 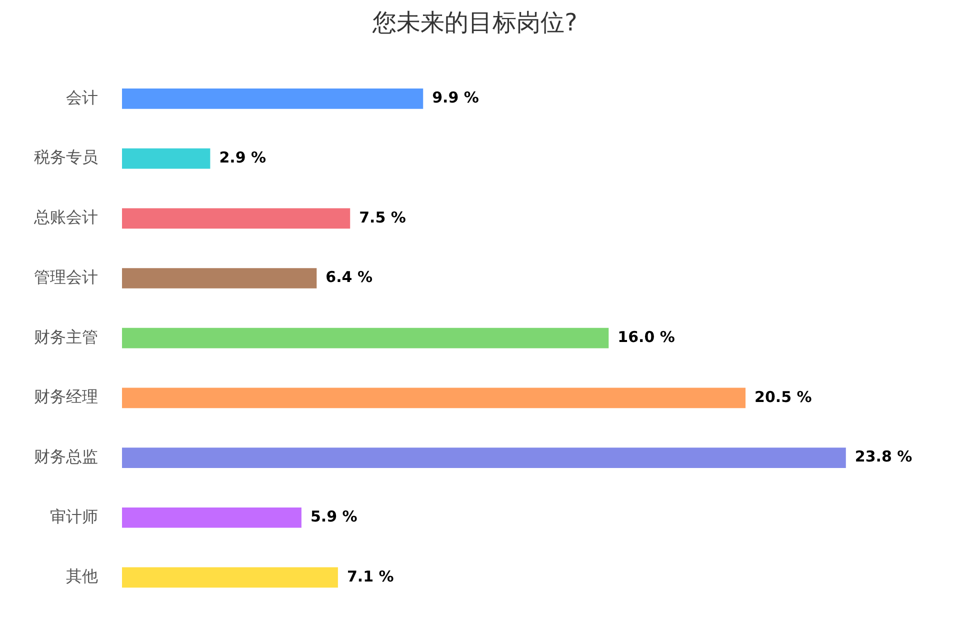 What do you see at coordinates (349, 277) in the screenshot?
I see `data-label: 6.4 %` at bounding box center [349, 277].